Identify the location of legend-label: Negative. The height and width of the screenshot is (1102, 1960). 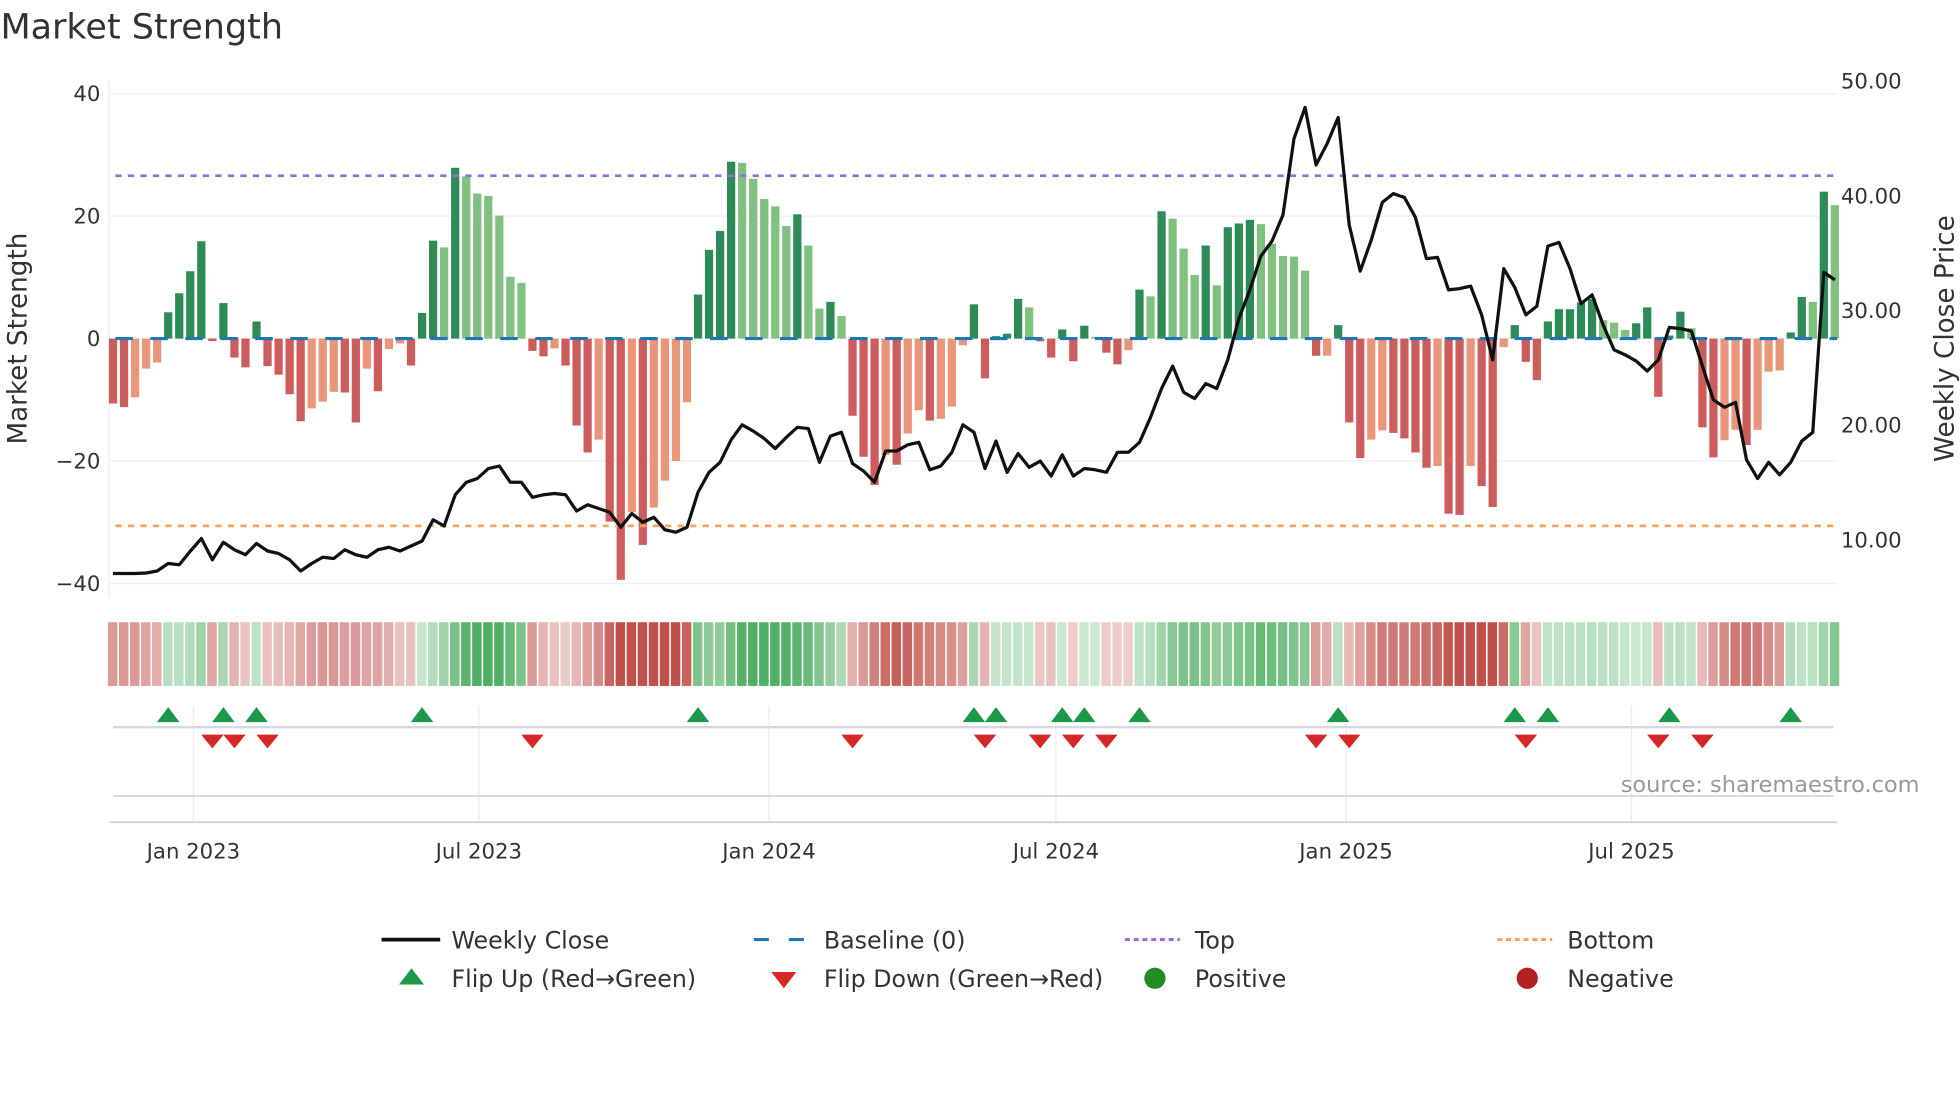
(1620, 979).